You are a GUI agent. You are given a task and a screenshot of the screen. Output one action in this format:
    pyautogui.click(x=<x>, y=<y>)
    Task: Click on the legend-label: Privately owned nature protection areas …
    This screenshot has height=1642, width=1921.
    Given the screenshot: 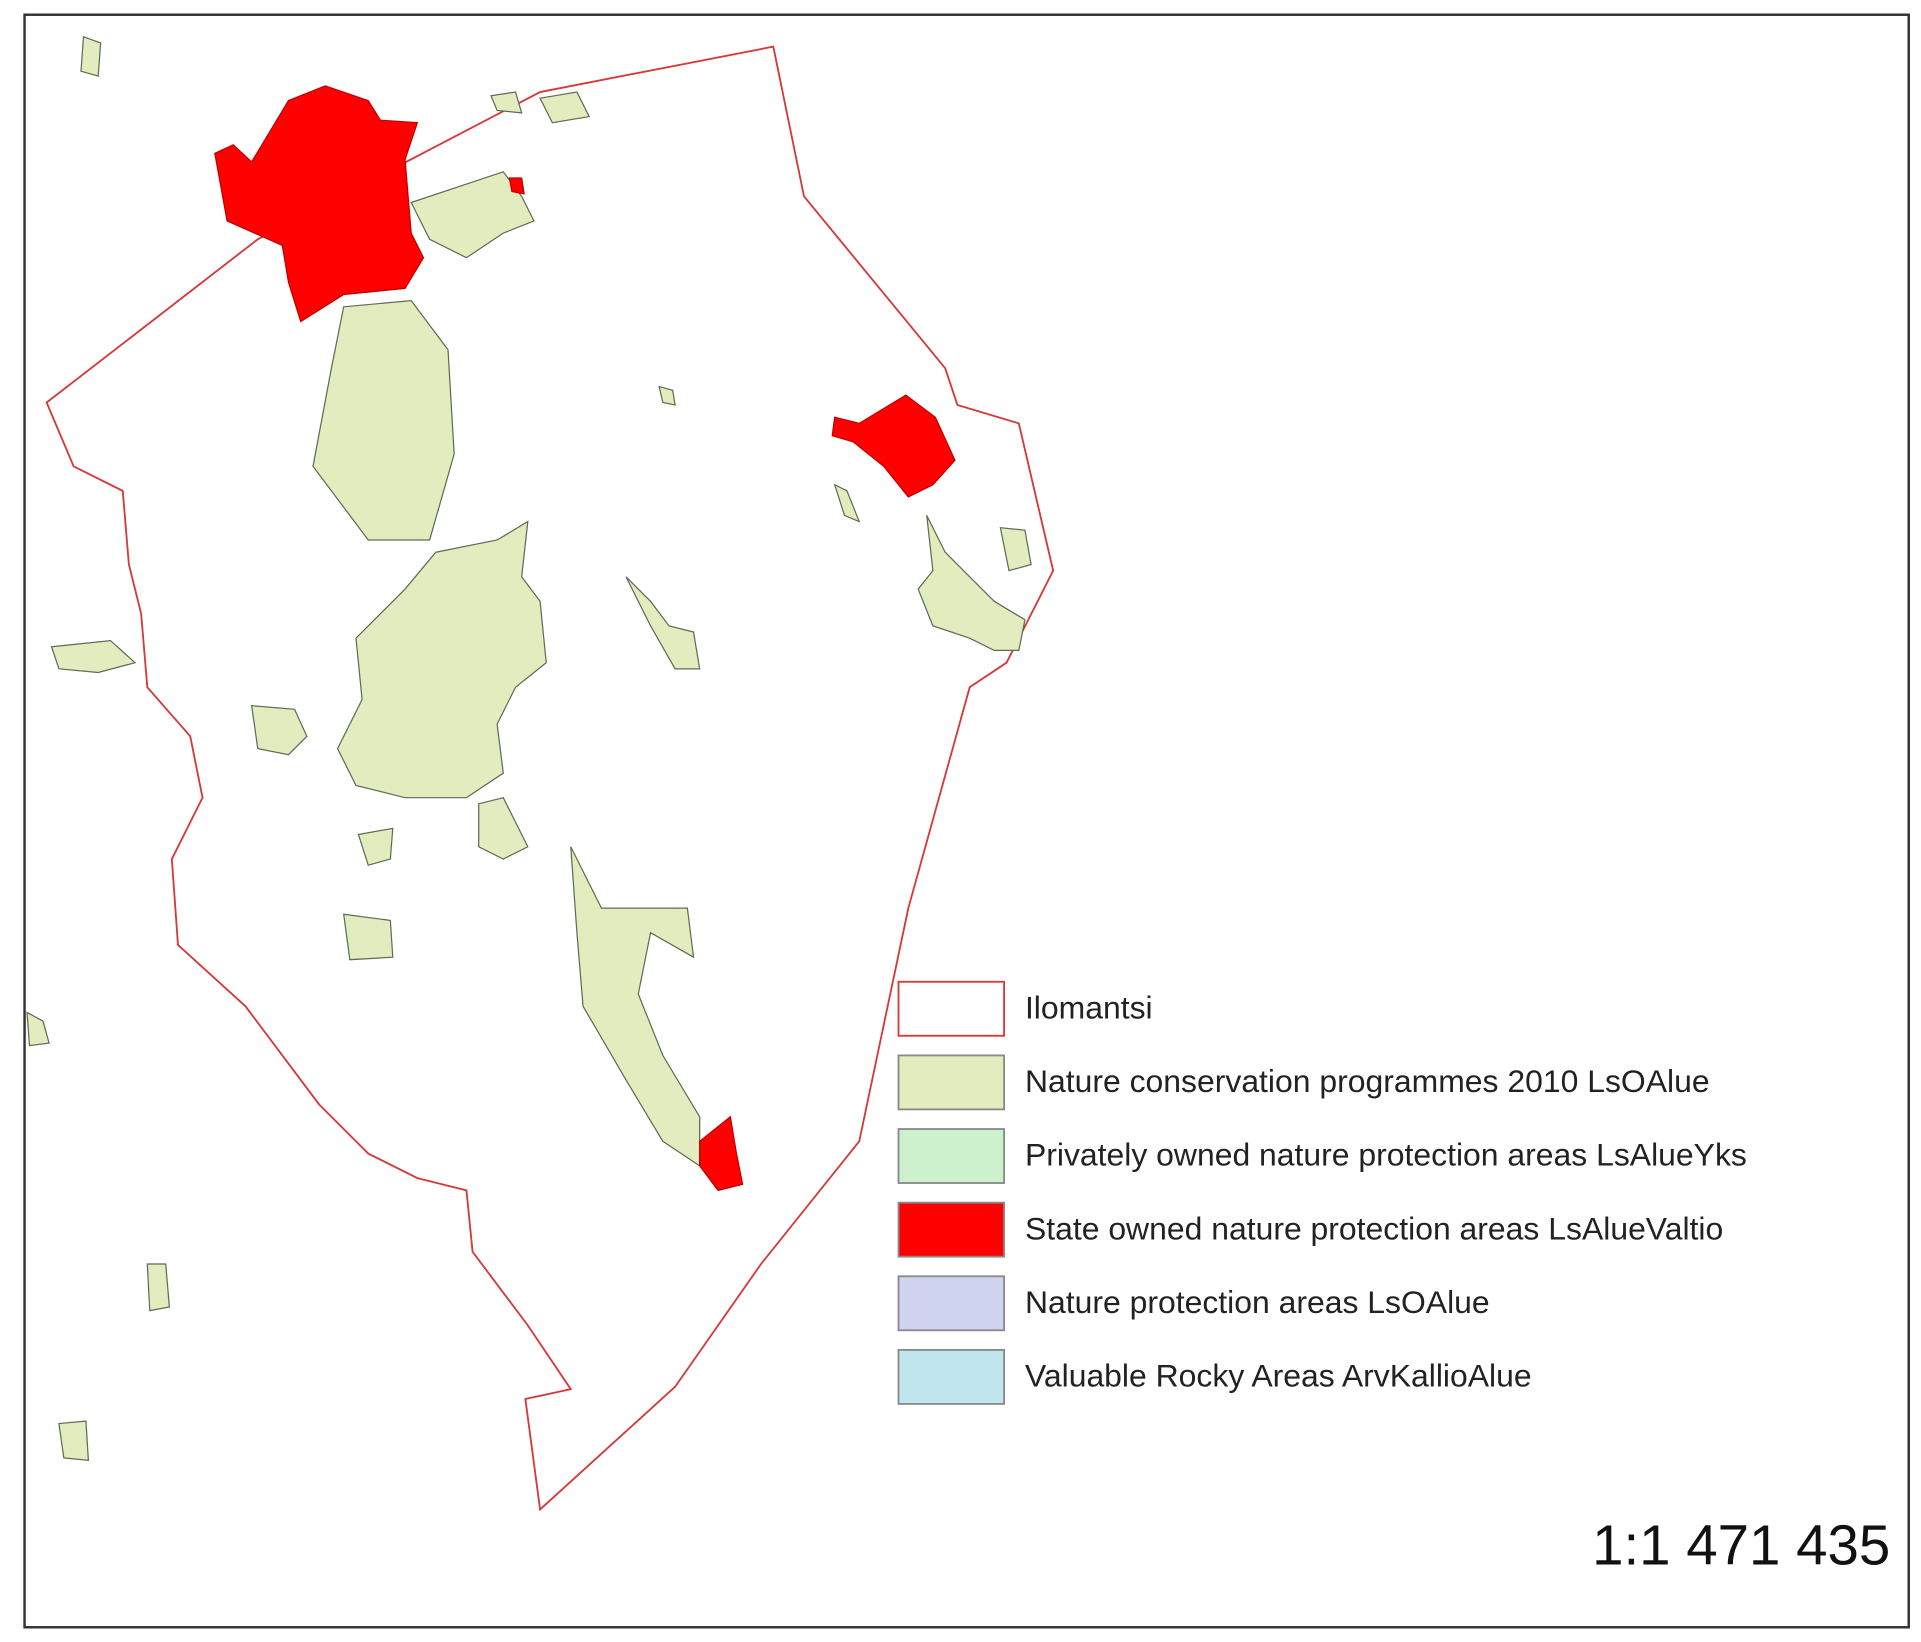 What is the action you would take?
    pyautogui.click(x=1386, y=1155)
    